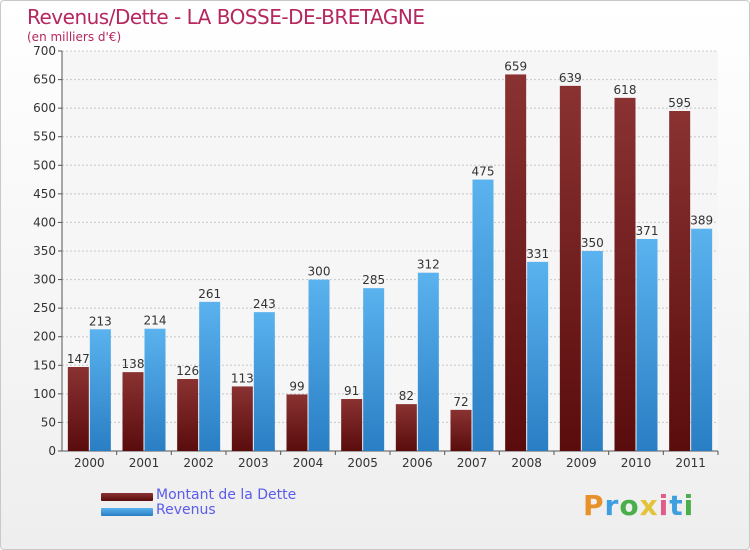 Image resolution: width=750 pixels, height=550 pixels. What do you see at coordinates (144, 463) in the screenshot?
I see `x-tick-label: 2001` at bounding box center [144, 463].